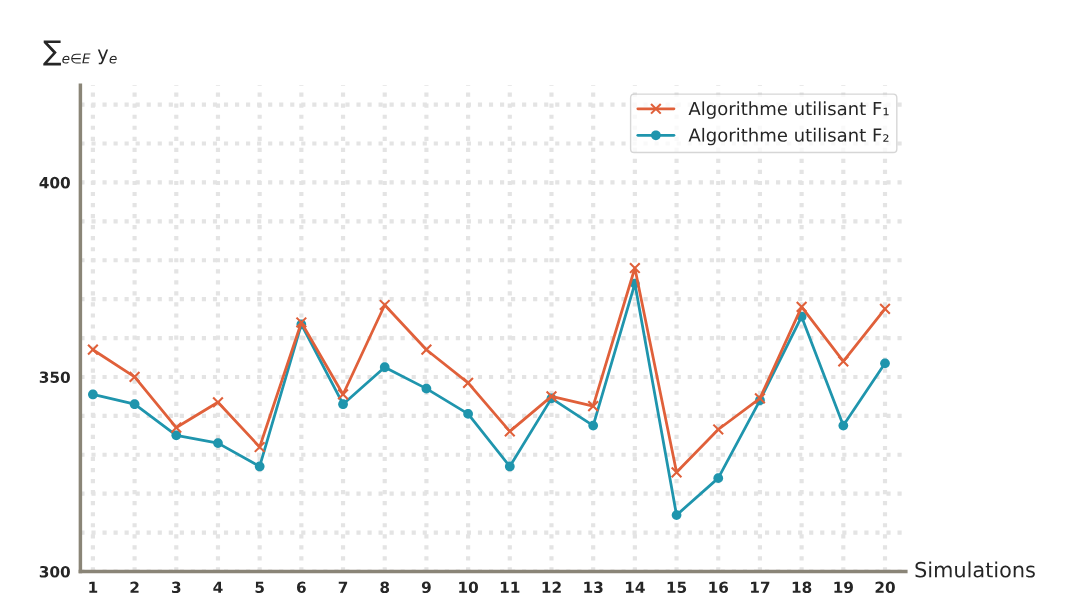  Describe the element at coordinates (677, 587) in the screenshot. I see `x-tick-label: 15` at that location.